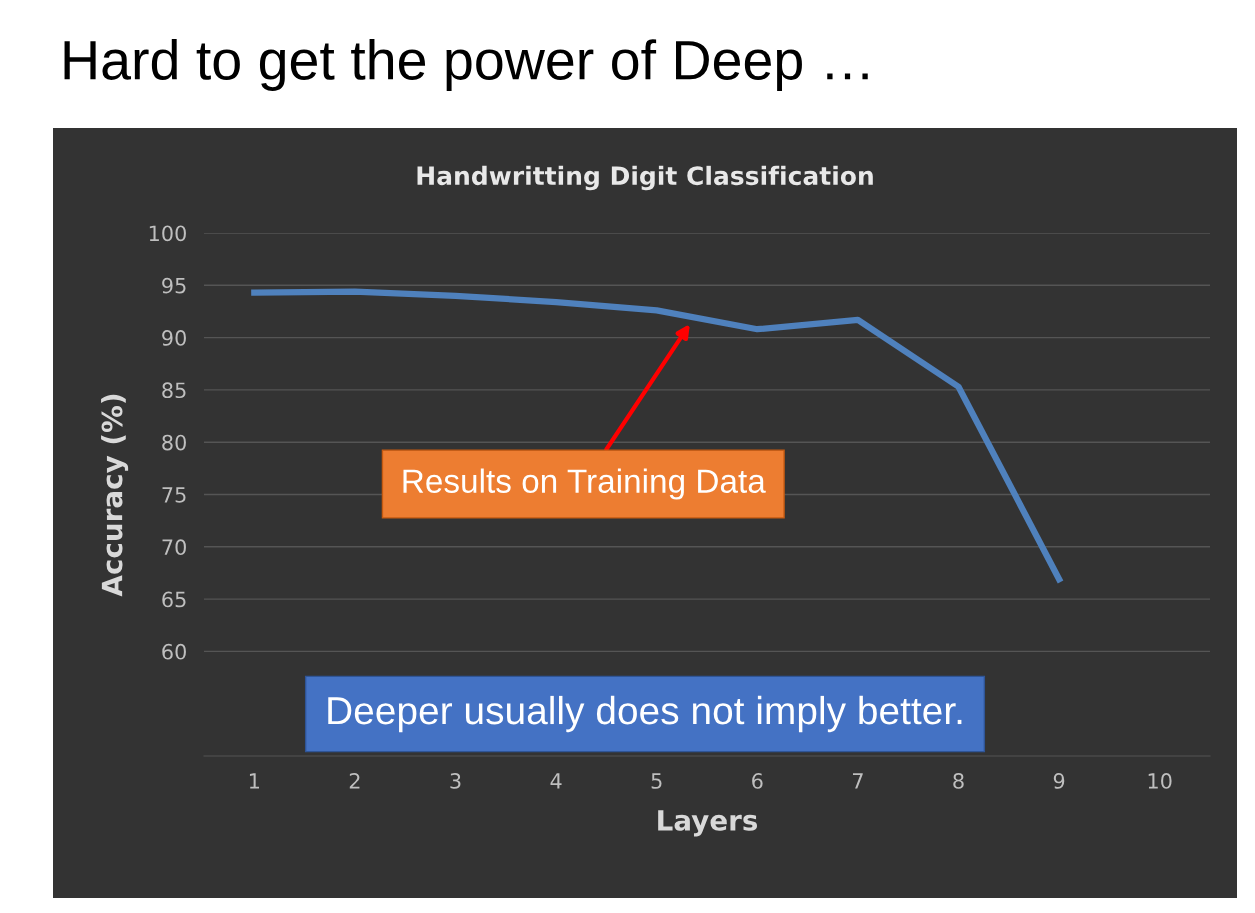 The width and height of the screenshot is (1255, 913). Describe the element at coordinates (174, 442) in the screenshot. I see `y-tick-label: 80` at that location.